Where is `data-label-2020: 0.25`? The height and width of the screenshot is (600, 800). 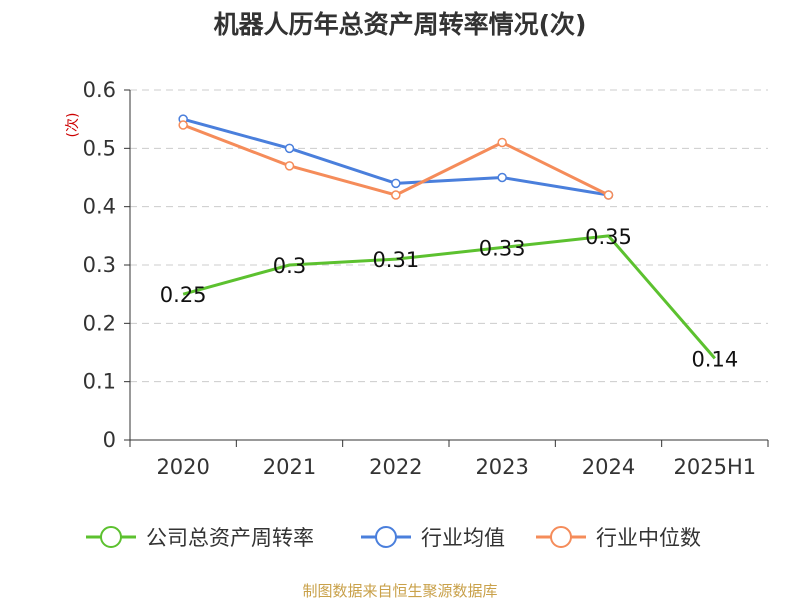 data-label-2020: 0.25 is located at coordinates (183, 295).